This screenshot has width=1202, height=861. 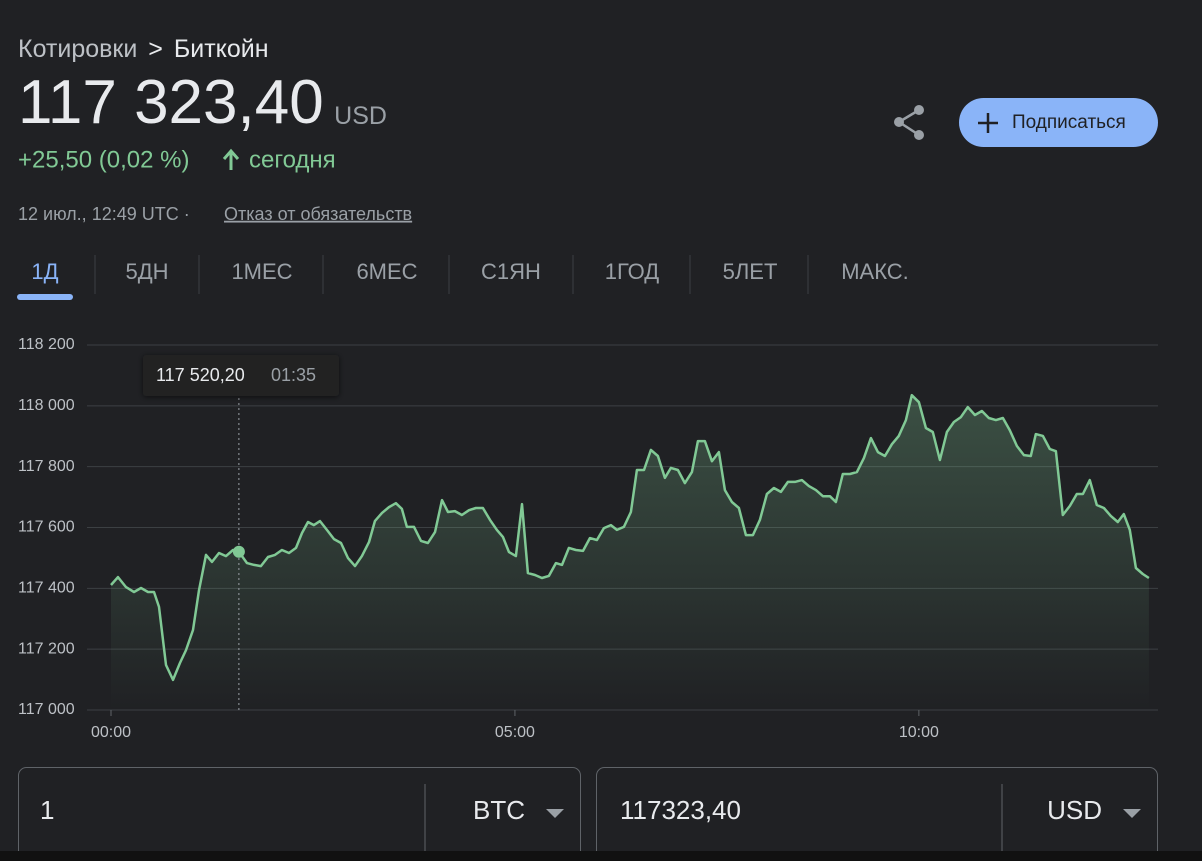 I want to click on tab-indicator, so click(x=45, y=297).